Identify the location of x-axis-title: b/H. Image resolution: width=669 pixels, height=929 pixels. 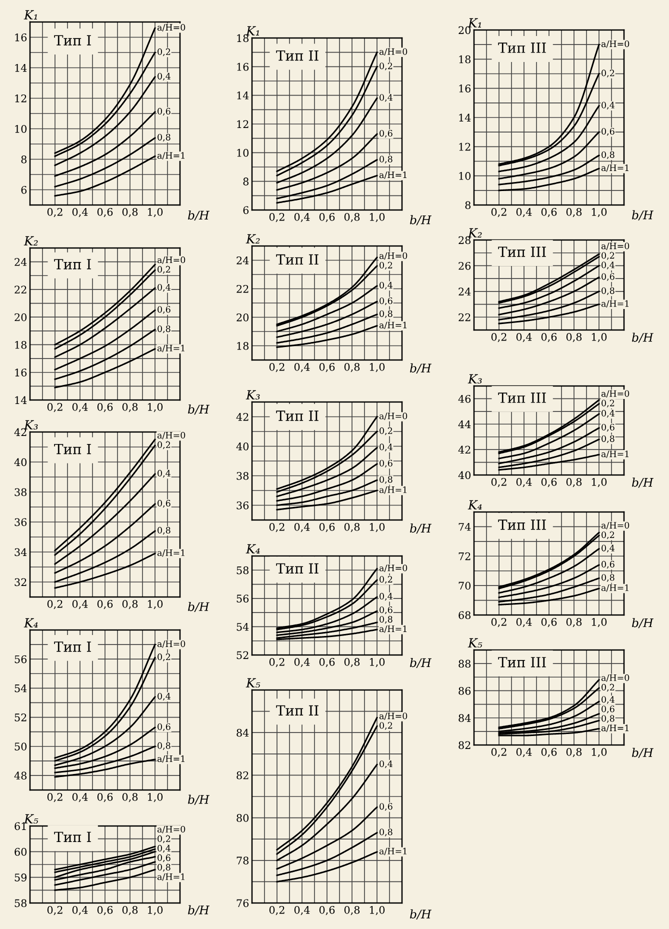
(199, 215).